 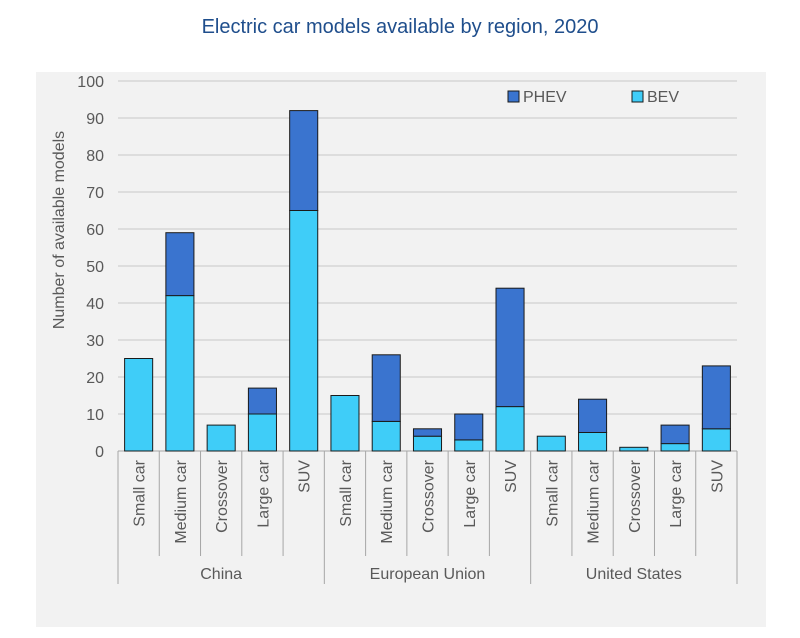 What do you see at coordinates (95, 304) in the screenshot?
I see `y-tick-label: 40` at bounding box center [95, 304].